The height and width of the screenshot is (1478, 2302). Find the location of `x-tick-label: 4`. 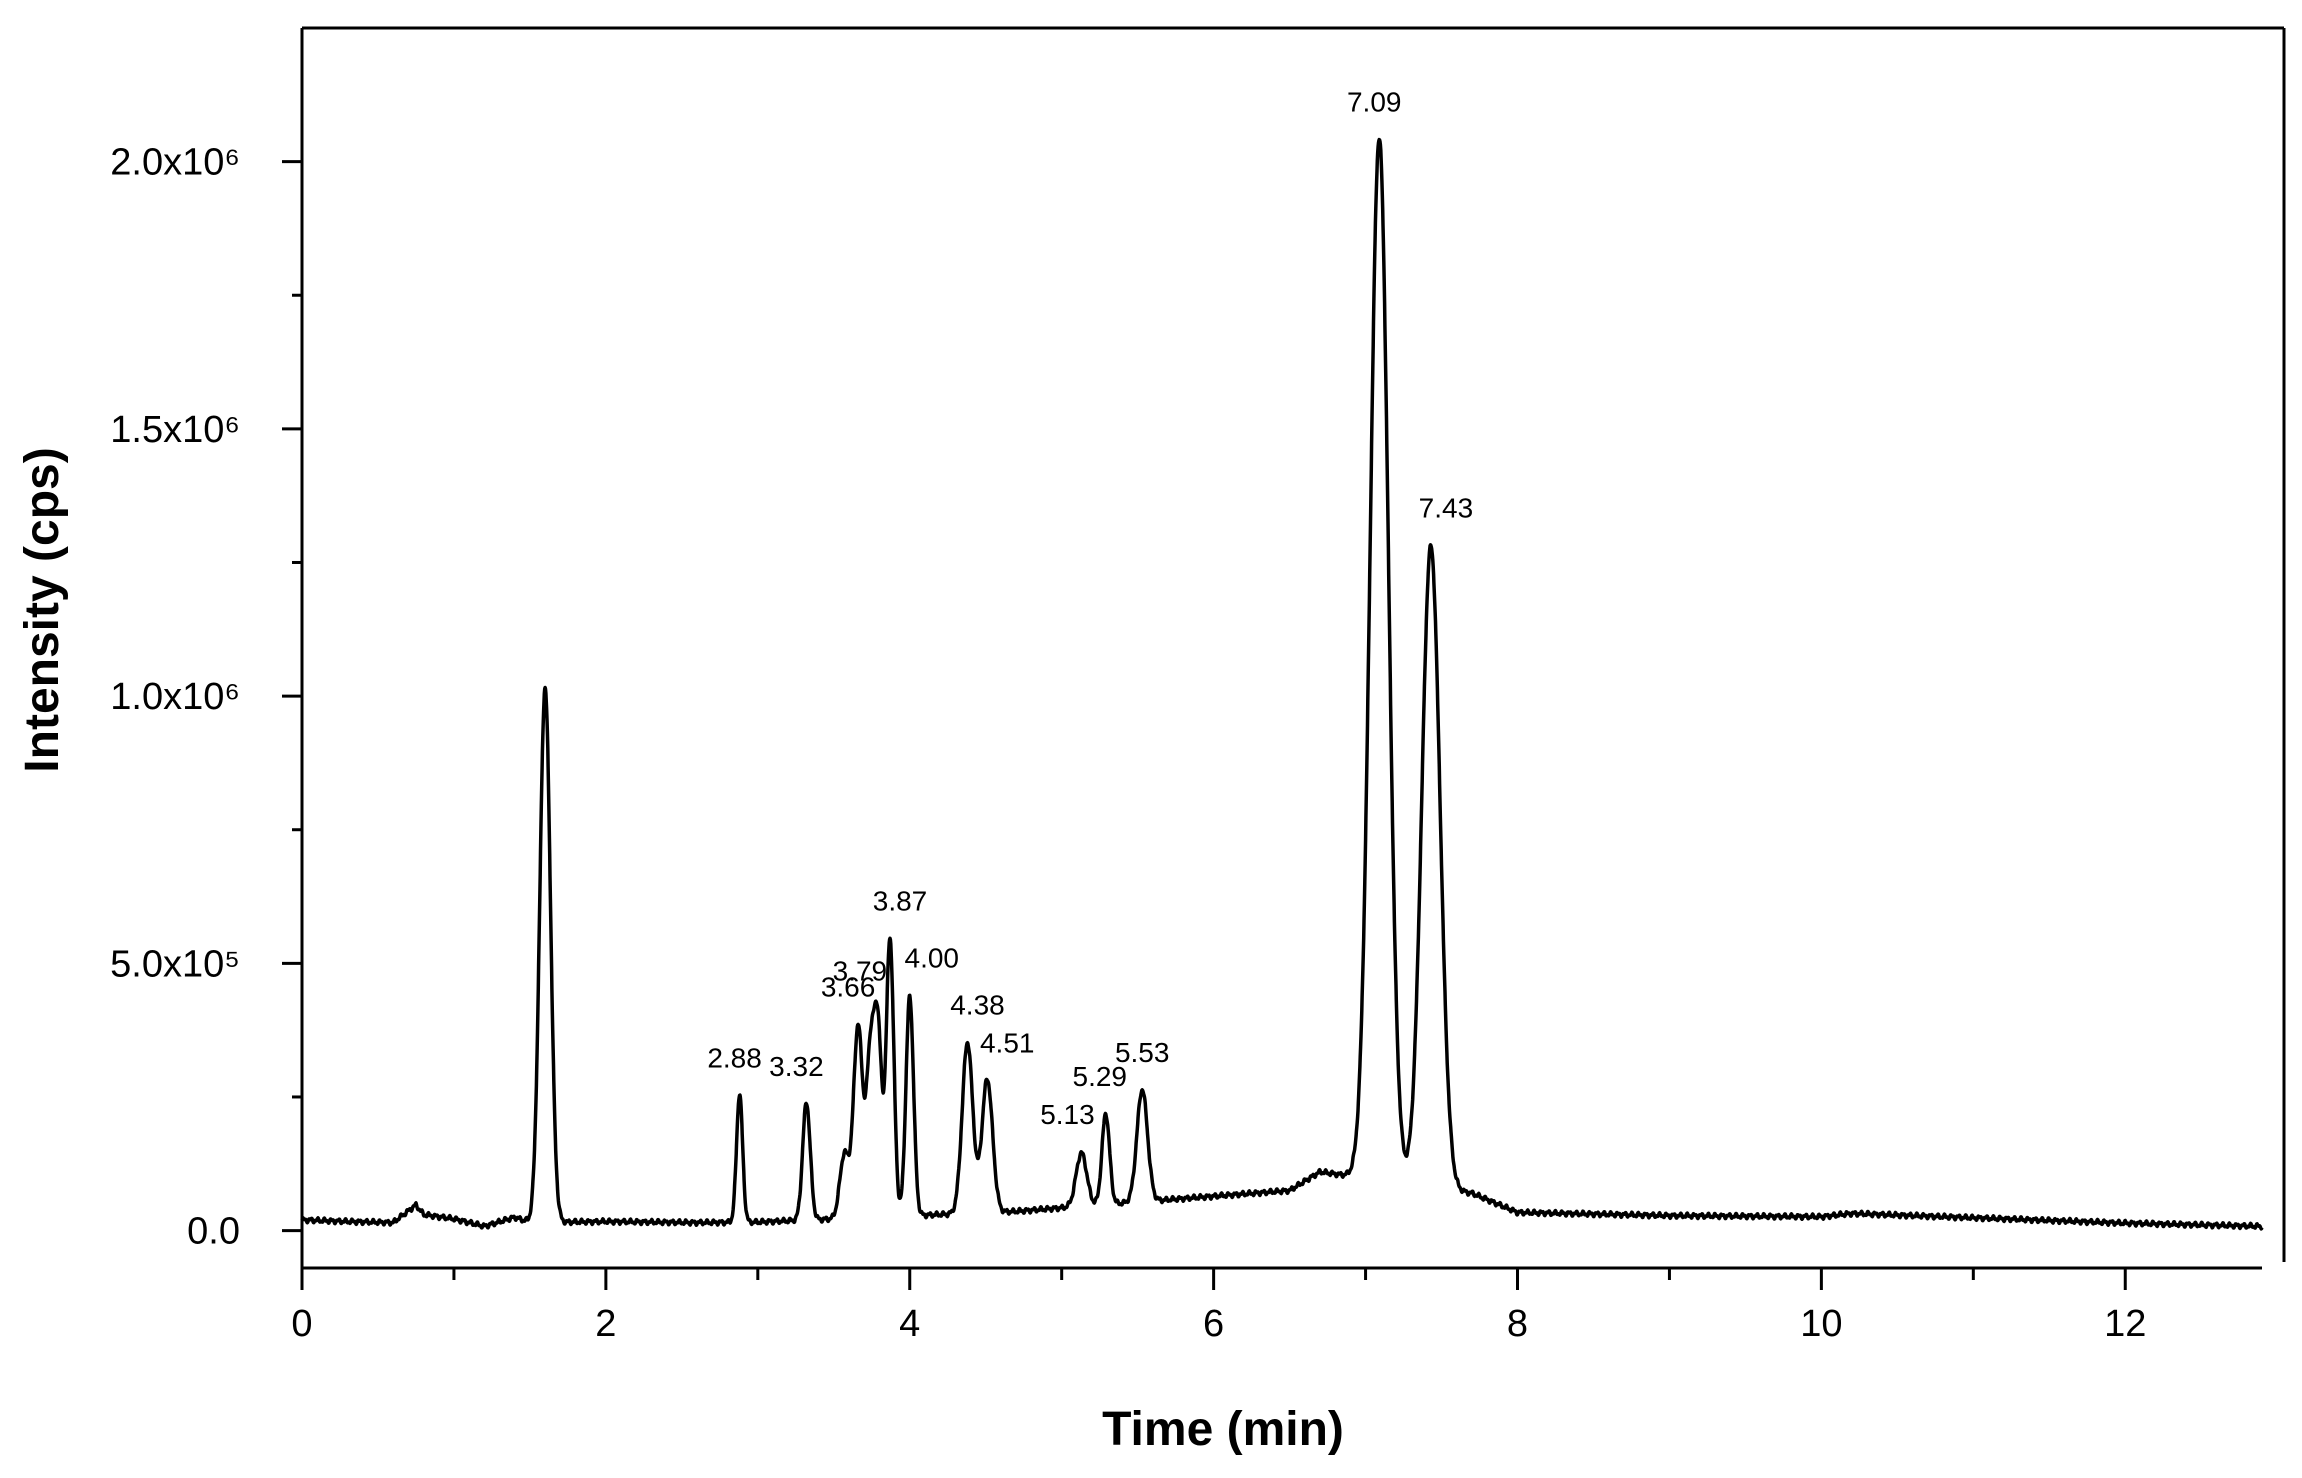

x-tick-label: 4 is located at coordinates (909, 1324).